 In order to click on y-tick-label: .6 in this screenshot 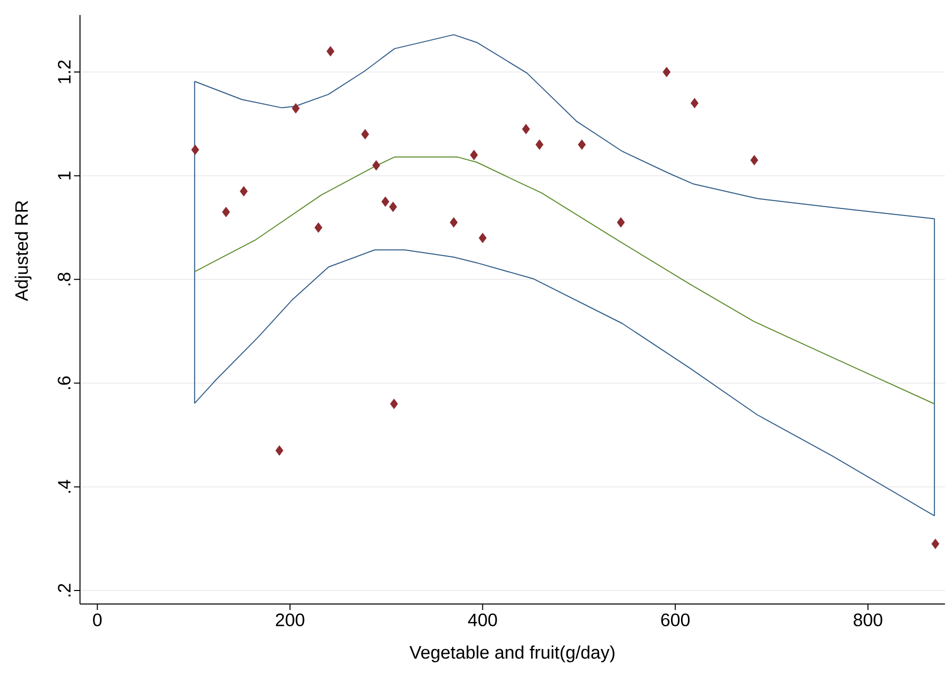, I will do `click(64, 382)`.